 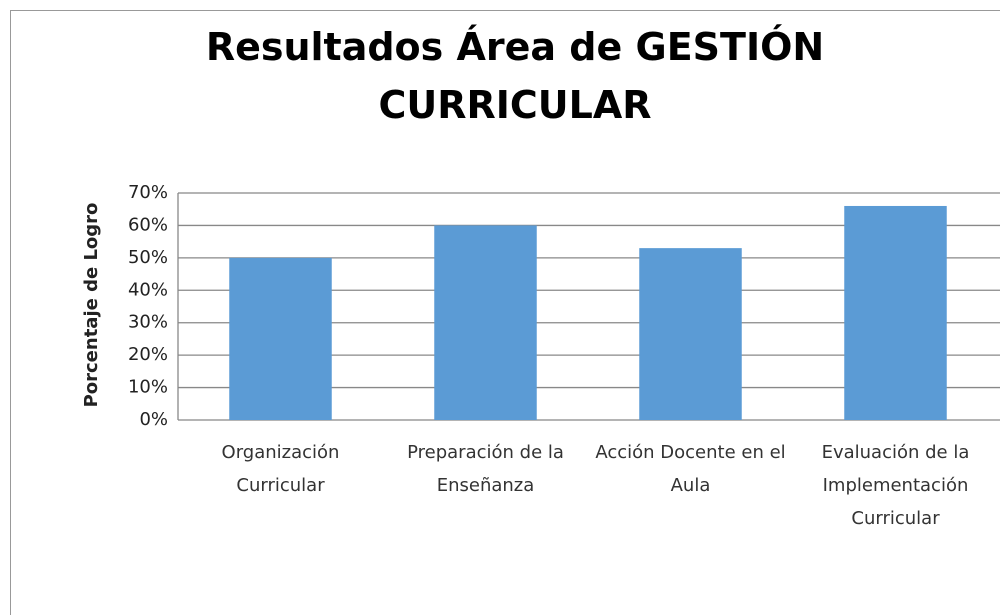 What do you see at coordinates (148, 192) in the screenshot?
I see `y-tick-label: 70%` at bounding box center [148, 192].